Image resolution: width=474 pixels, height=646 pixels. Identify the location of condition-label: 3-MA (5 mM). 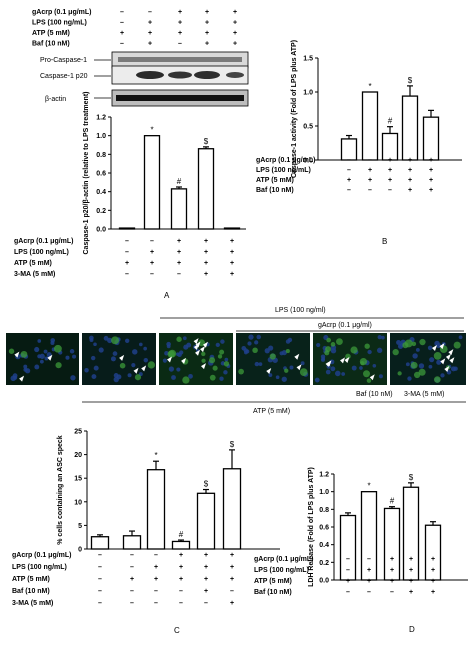
(34, 274).